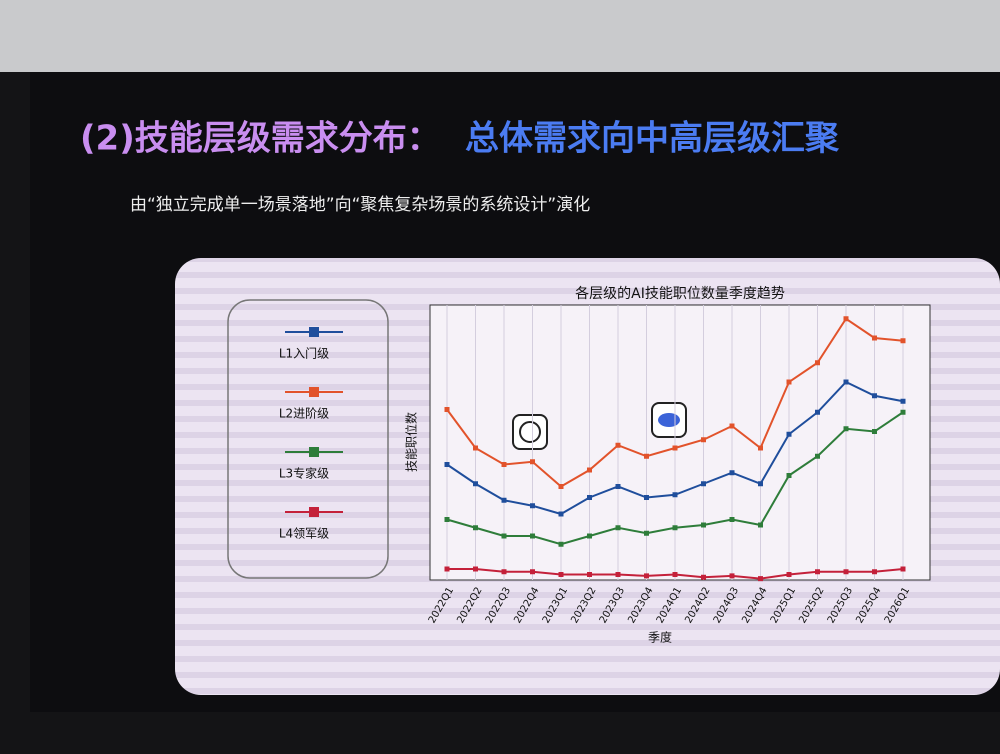 Image resolution: width=1000 pixels, height=754 pixels. Describe the element at coordinates (304, 414) in the screenshot. I see `legend-label: L2进阶级` at that location.